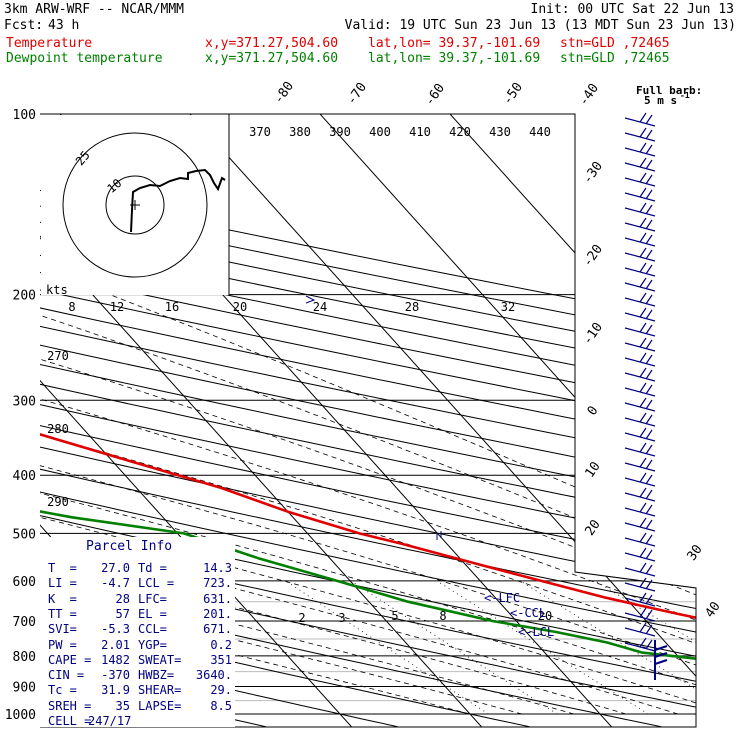  What do you see at coordinates (217, 629) in the screenshot?
I see `parcel-cell-4-3: 671.` at bounding box center [217, 629].